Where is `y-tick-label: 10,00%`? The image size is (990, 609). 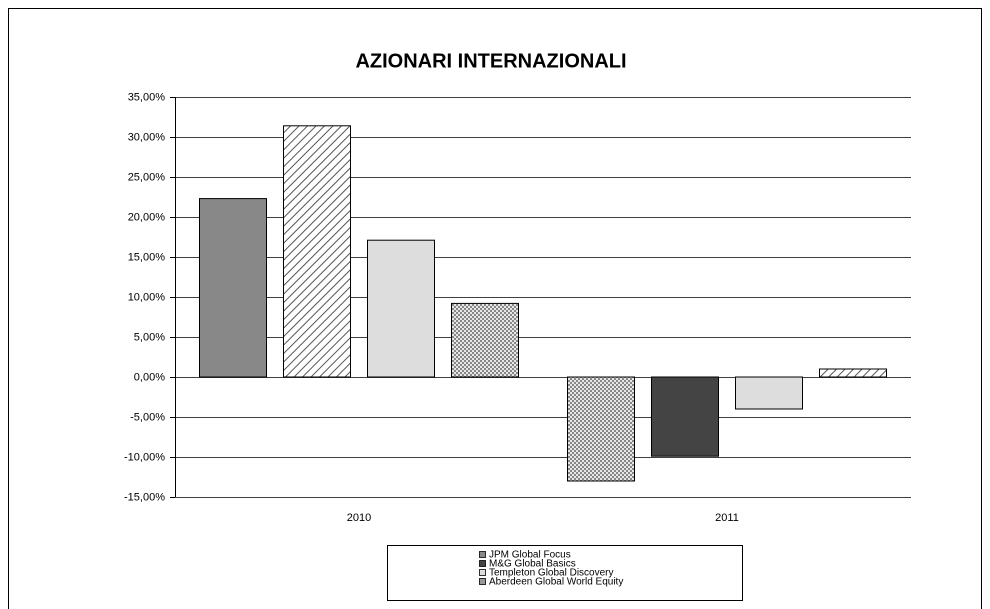
y-tick-label: 10,00% is located at coordinates (147, 297).